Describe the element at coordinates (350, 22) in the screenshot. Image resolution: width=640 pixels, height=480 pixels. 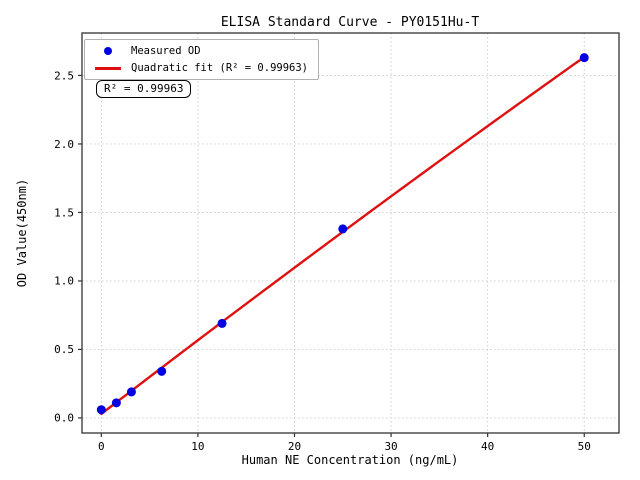
I see `chart-title: ELISA Standard Curve - PY0151Hu-T` at that location.